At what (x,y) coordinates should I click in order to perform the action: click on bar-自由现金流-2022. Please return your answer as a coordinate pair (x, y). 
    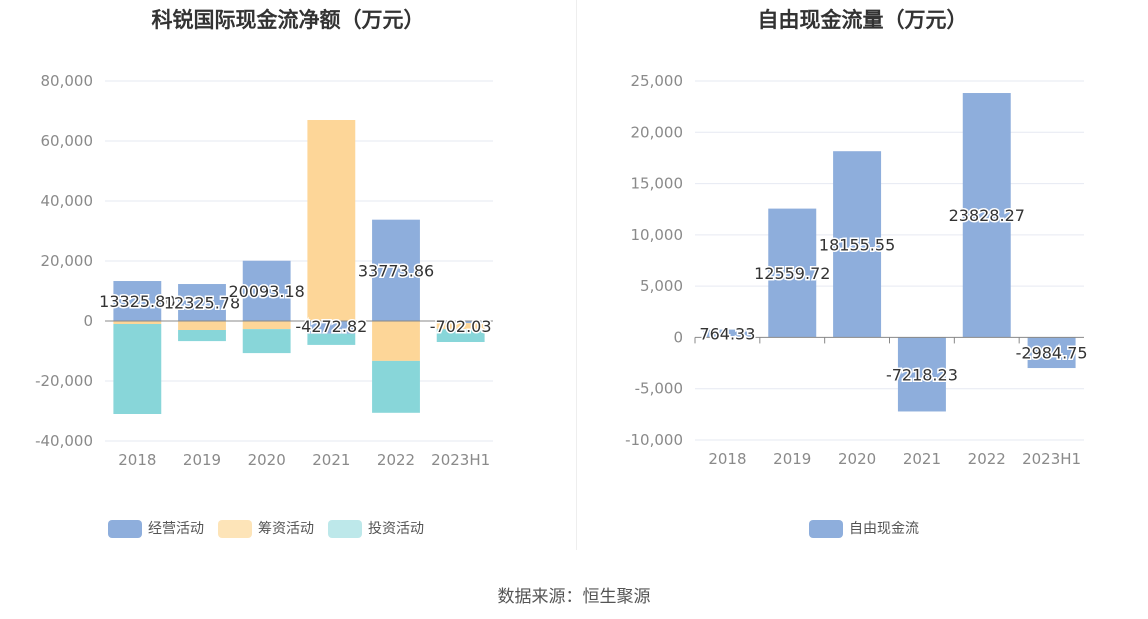
    Looking at the image, I should click on (986, 215).